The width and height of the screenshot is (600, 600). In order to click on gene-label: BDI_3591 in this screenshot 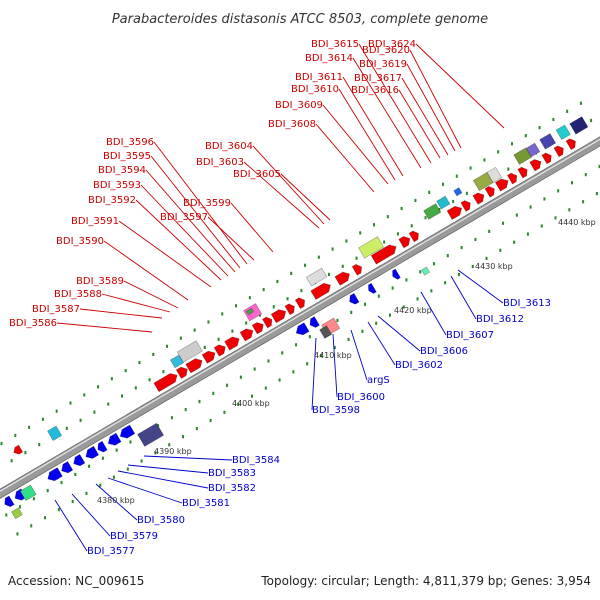, I will do `click(95, 221)`.